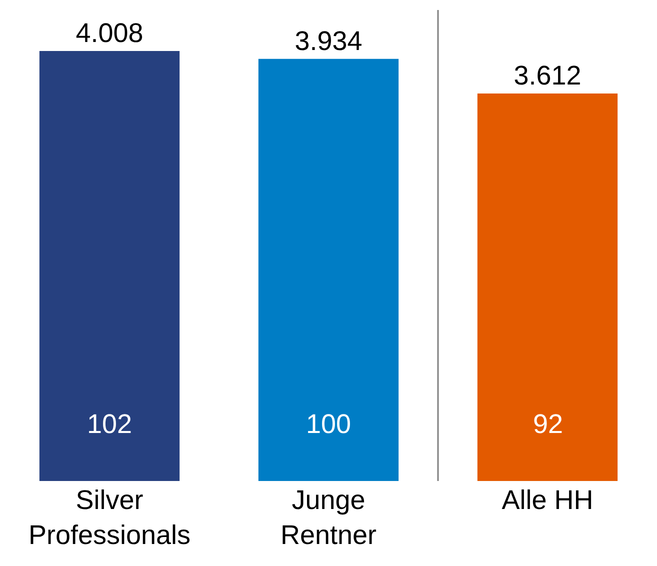 The image size is (657, 566). I want to click on data-label: 3.612, so click(548, 75).